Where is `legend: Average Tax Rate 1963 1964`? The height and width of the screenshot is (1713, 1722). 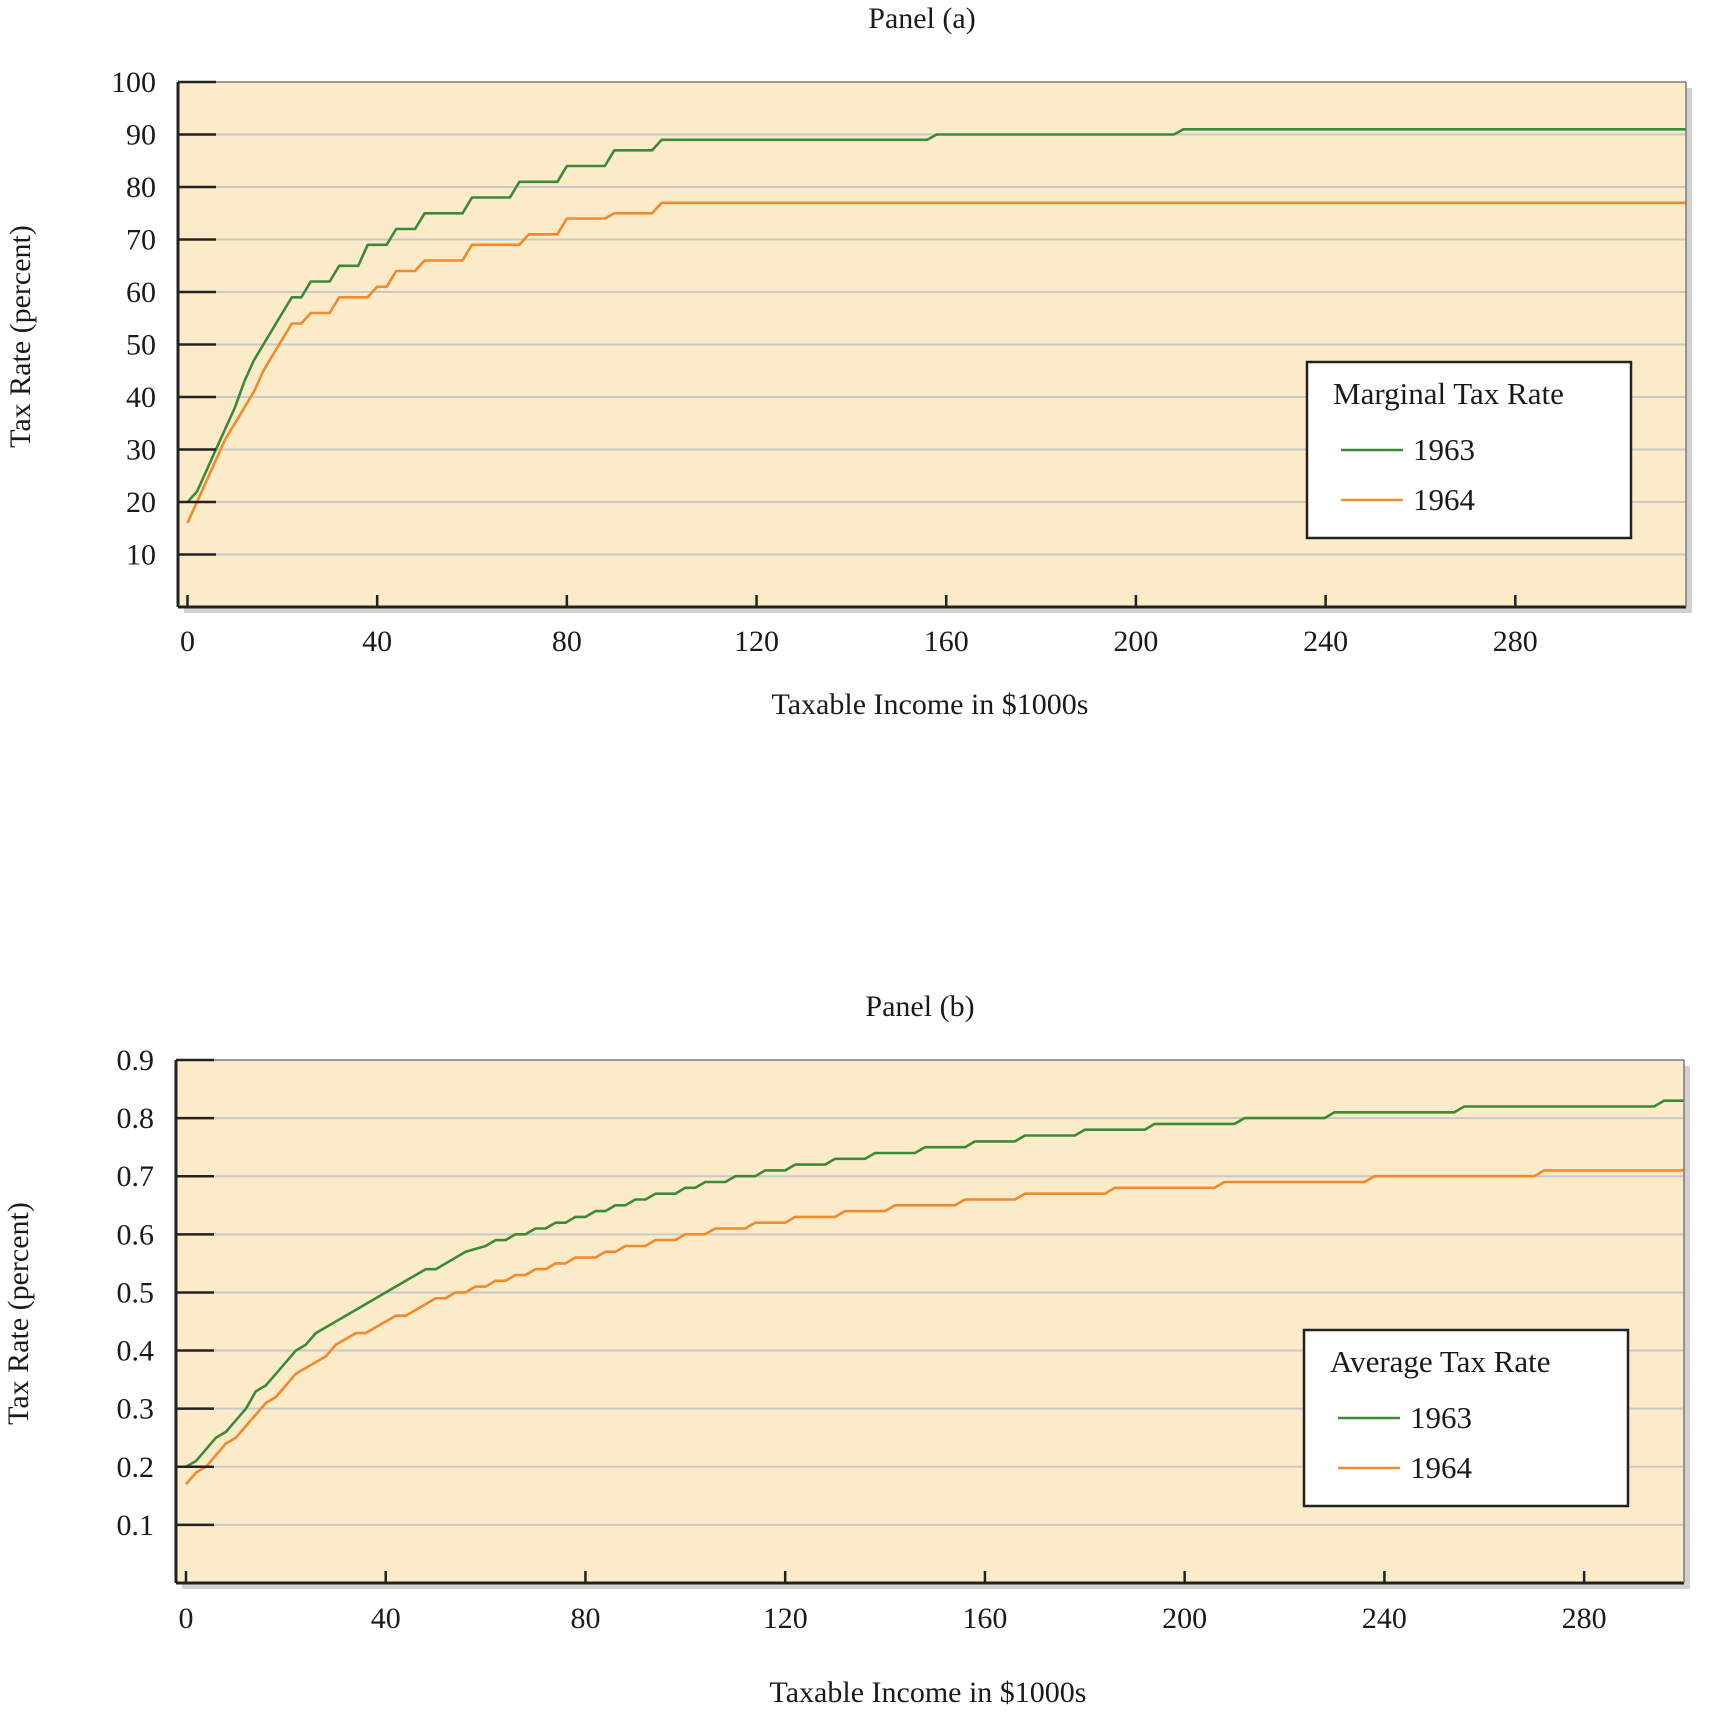
legend: Average Tax Rate 1963 1964 is located at coordinates (1466, 1418).